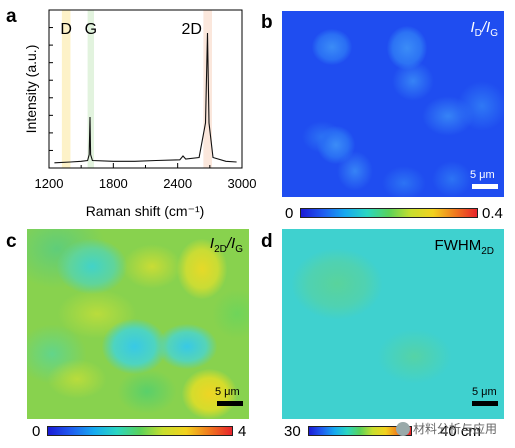 The height and width of the screenshot is (448, 515). What do you see at coordinates (403, 428) in the screenshot?
I see `watermark-icon` at bounding box center [403, 428].